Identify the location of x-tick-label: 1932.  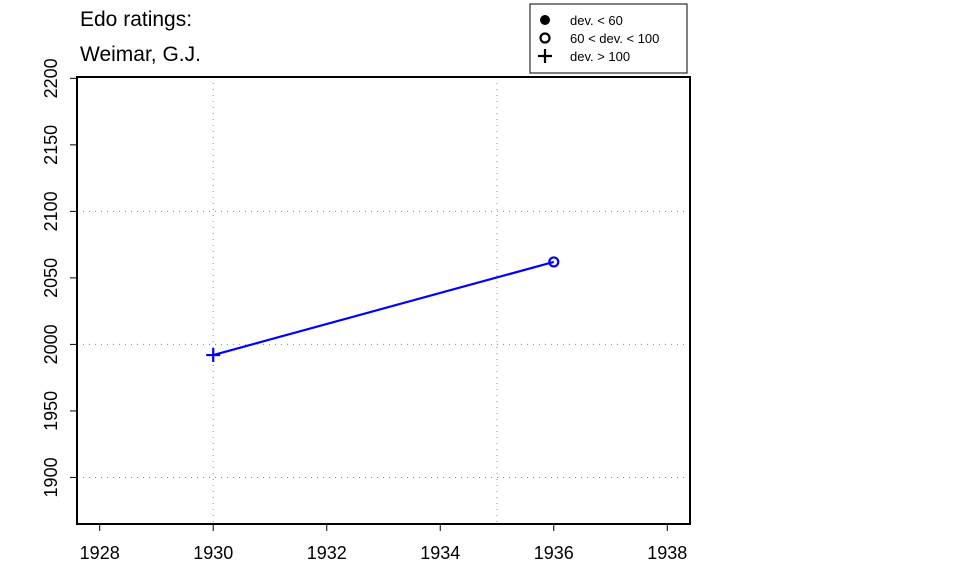
(327, 553).